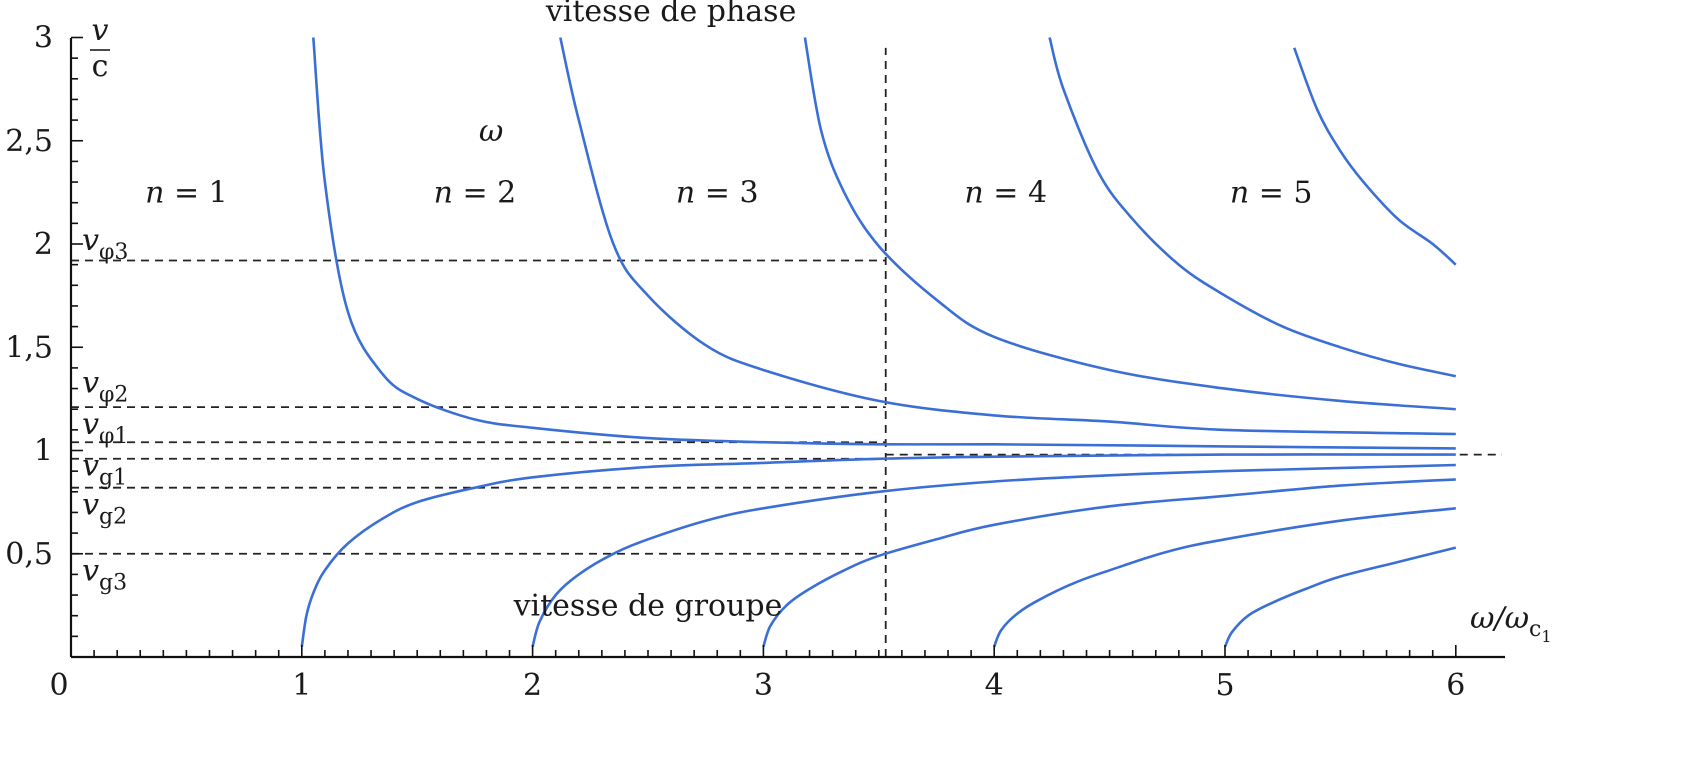 The height and width of the screenshot is (779, 1699). I want to click on level-label-sub: g2, so click(113, 517).